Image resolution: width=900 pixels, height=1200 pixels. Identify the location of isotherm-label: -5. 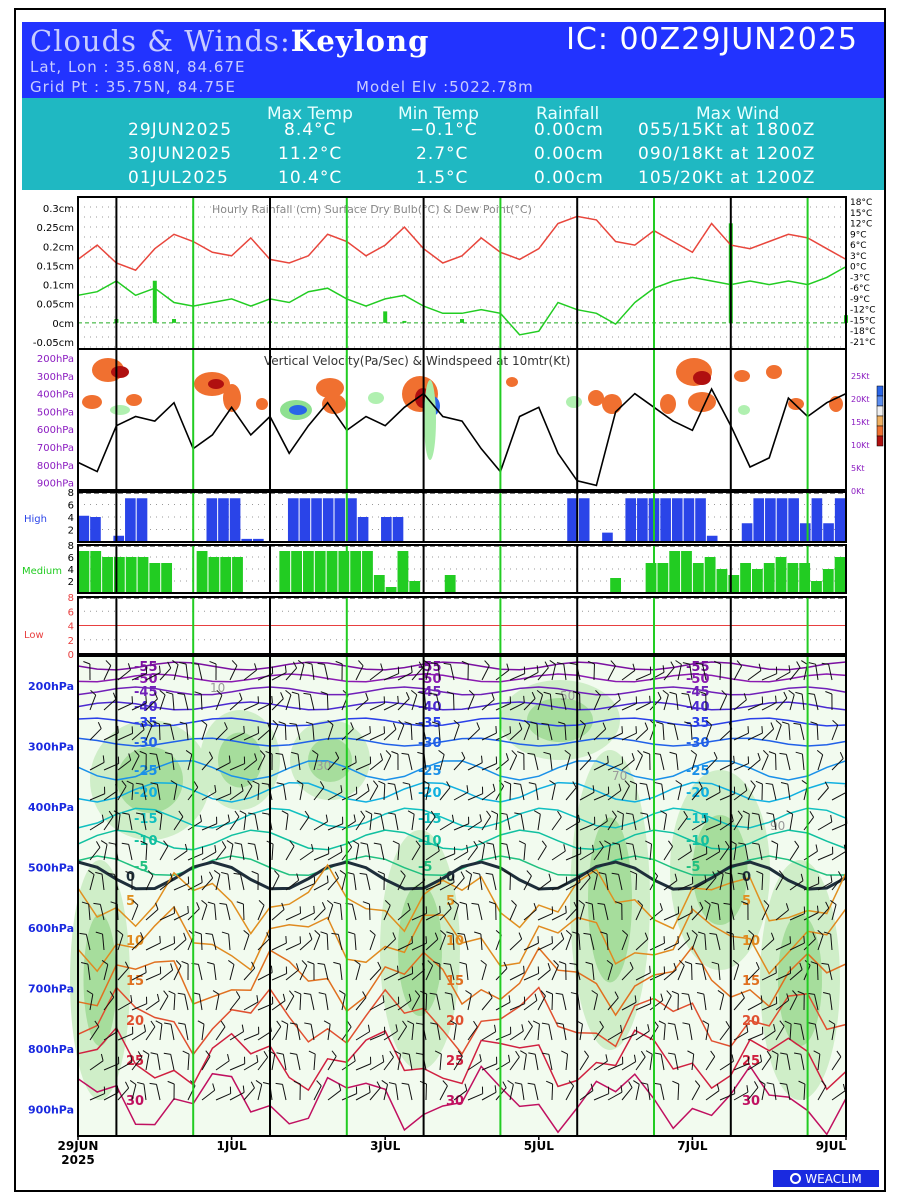
(693, 867).